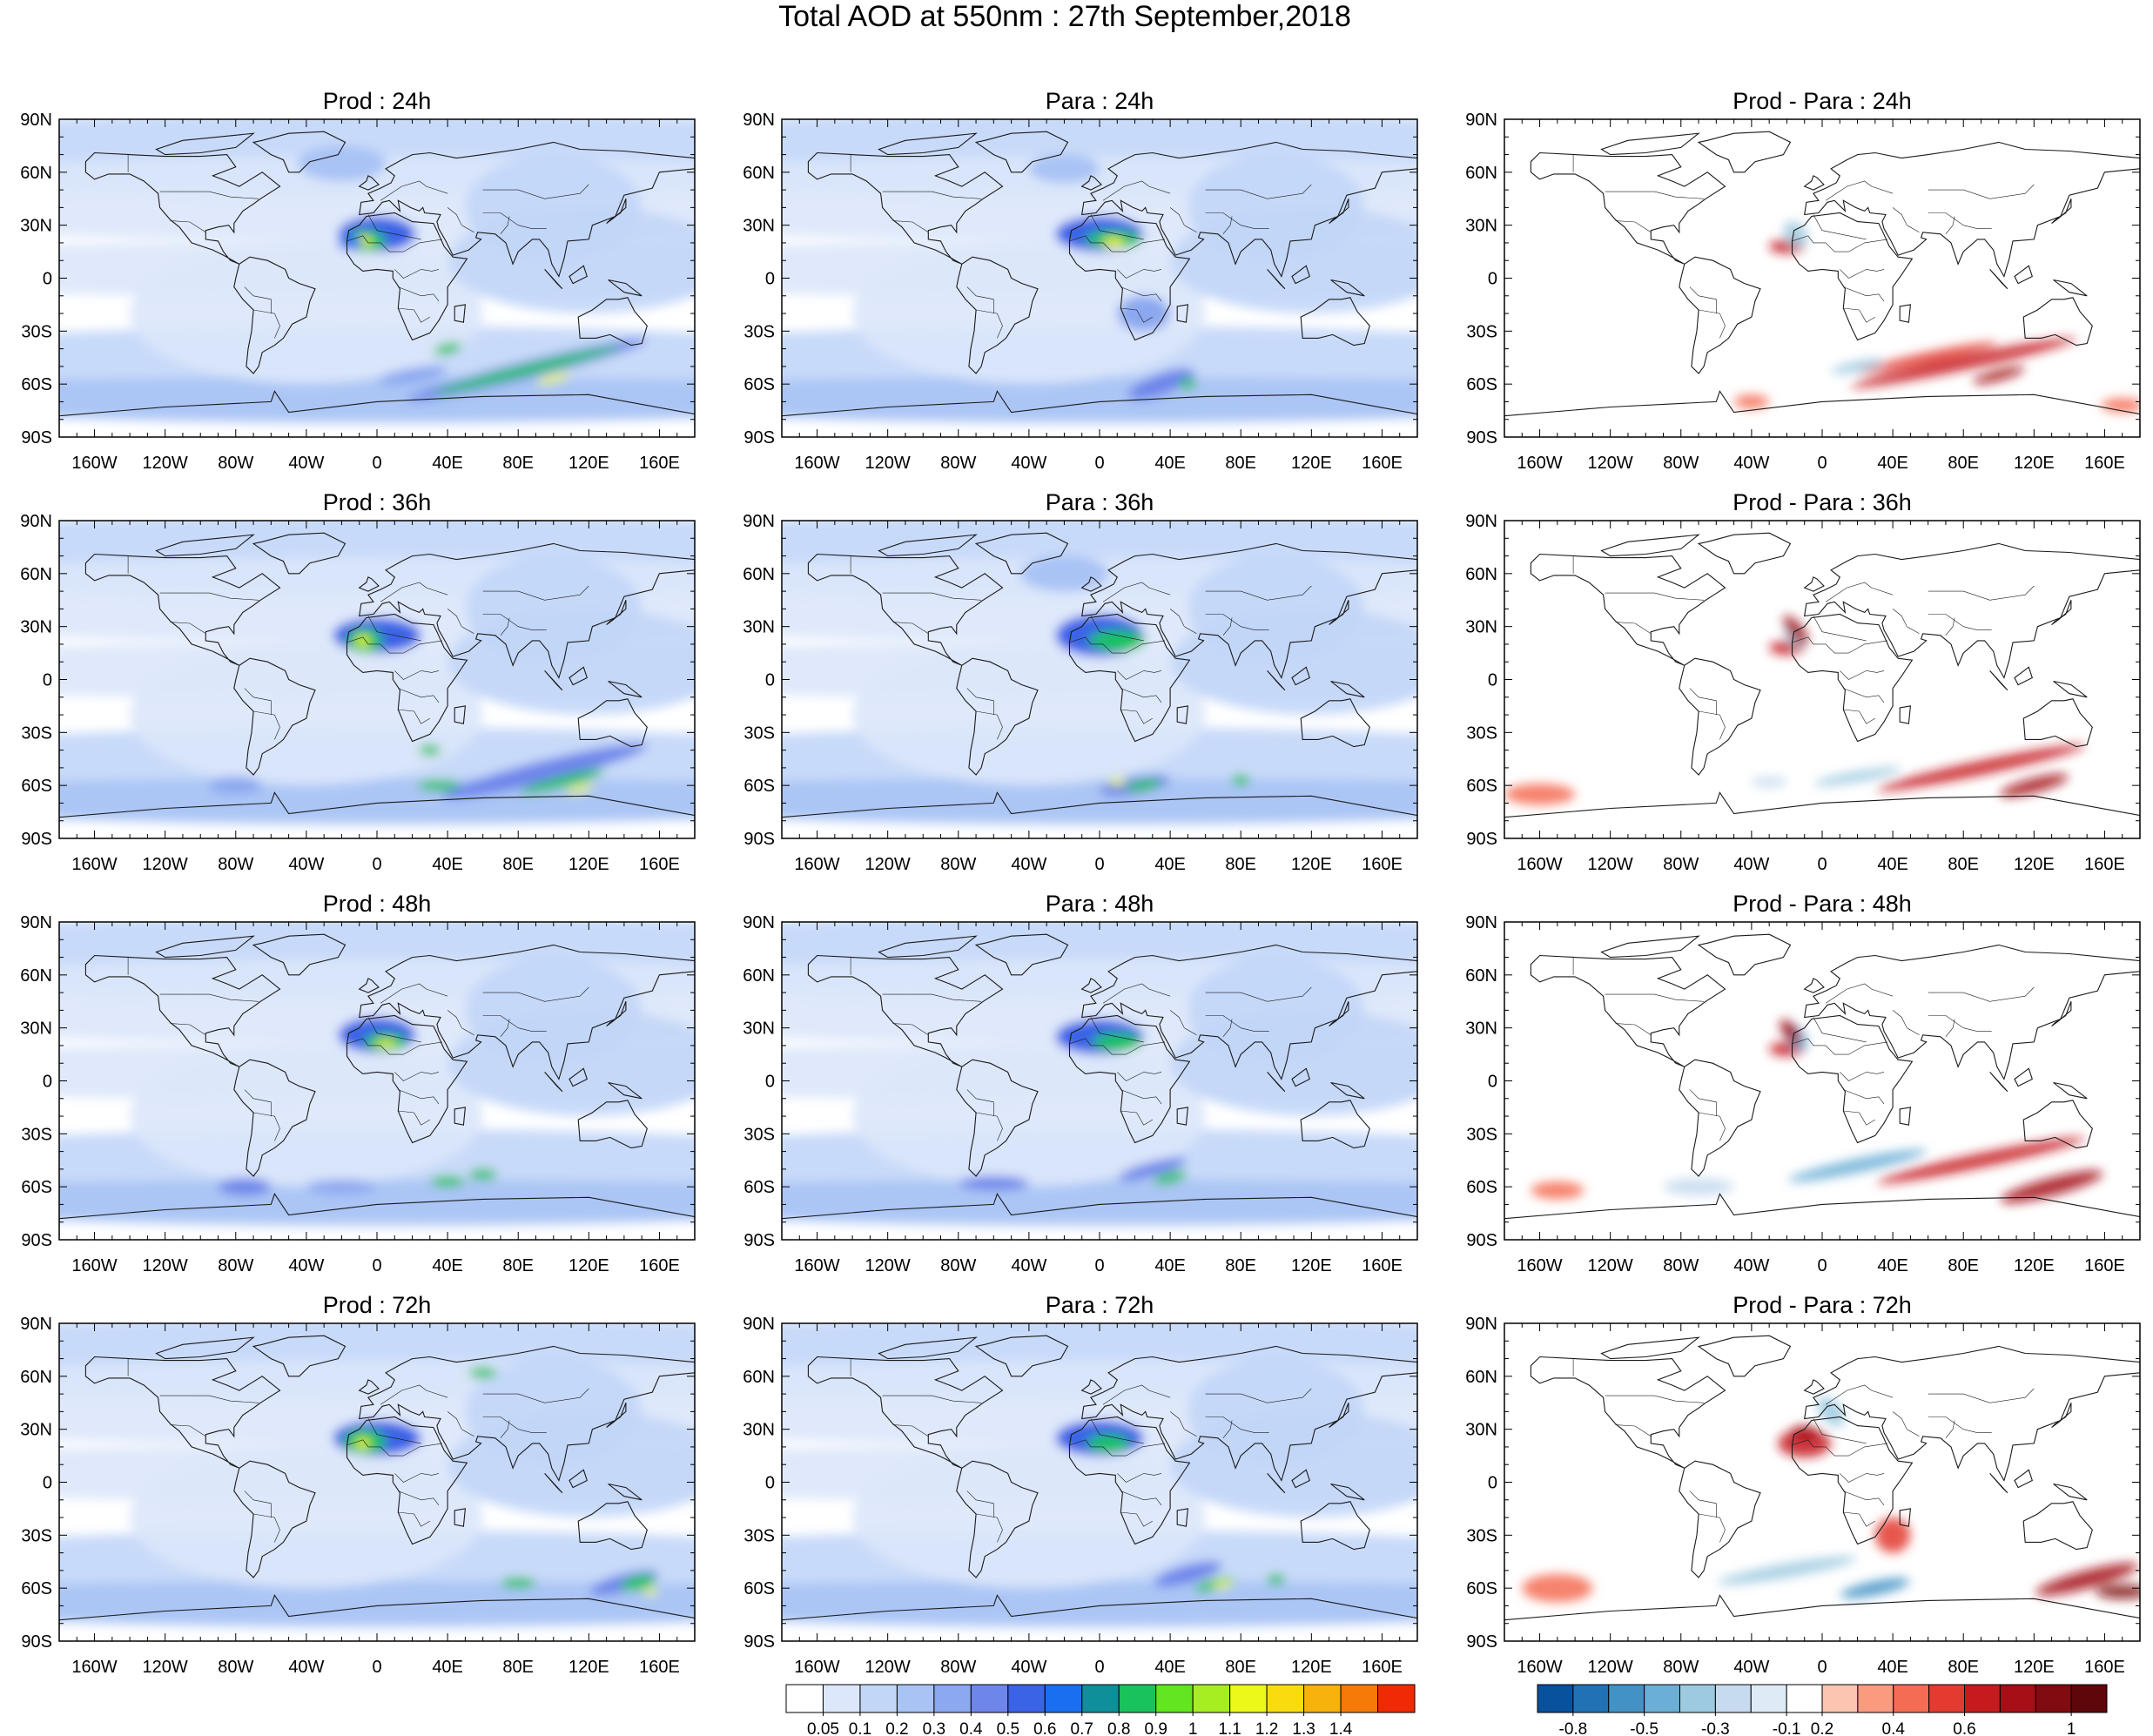  I want to click on lat-tick-label: 30S, so click(759, 1134).